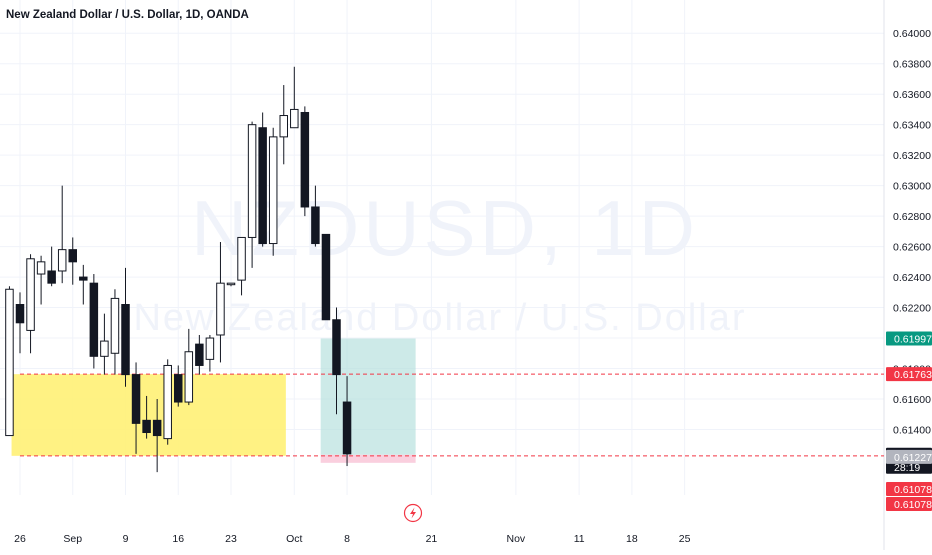 Image resolution: width=932 pixels, height=555 pixels. Describe the element at coordinates (913, 375) in the screenshot. I see `upper-line-price-label-text: 0.61763` at that location.